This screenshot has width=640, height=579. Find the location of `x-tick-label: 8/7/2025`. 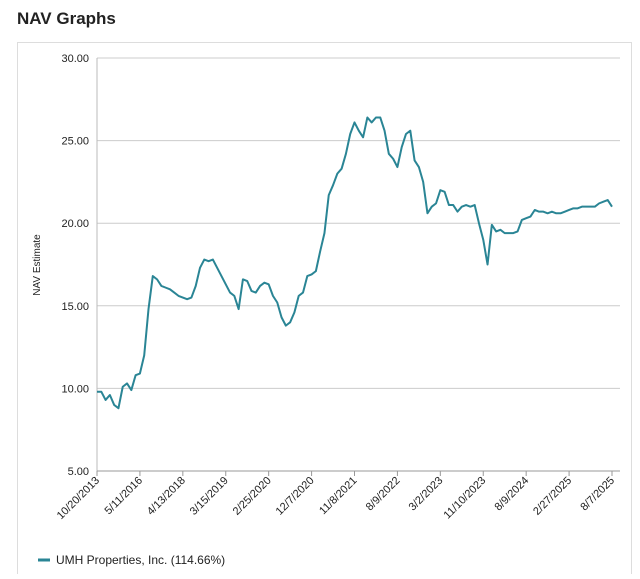

x-tick-label: 8/7/2025 is located at coordinates (597, 494).